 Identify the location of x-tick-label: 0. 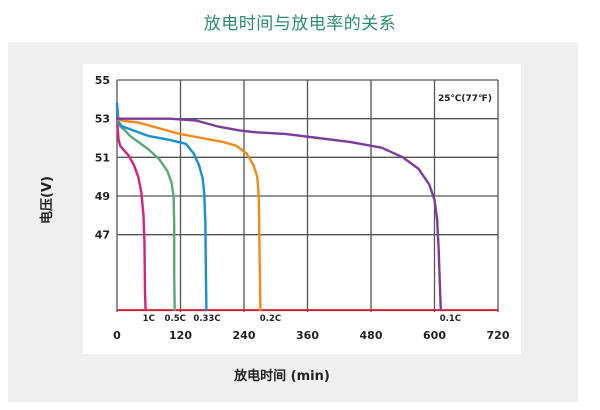
(117, 335).